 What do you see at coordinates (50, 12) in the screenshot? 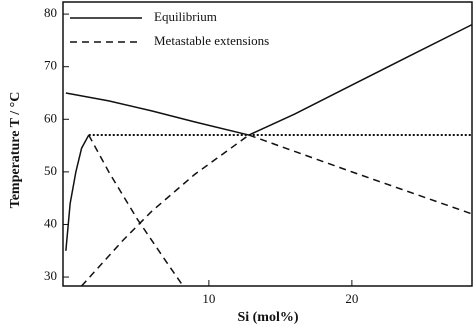
I see `y-tick-label: 80` at bounding box center [50, 12].